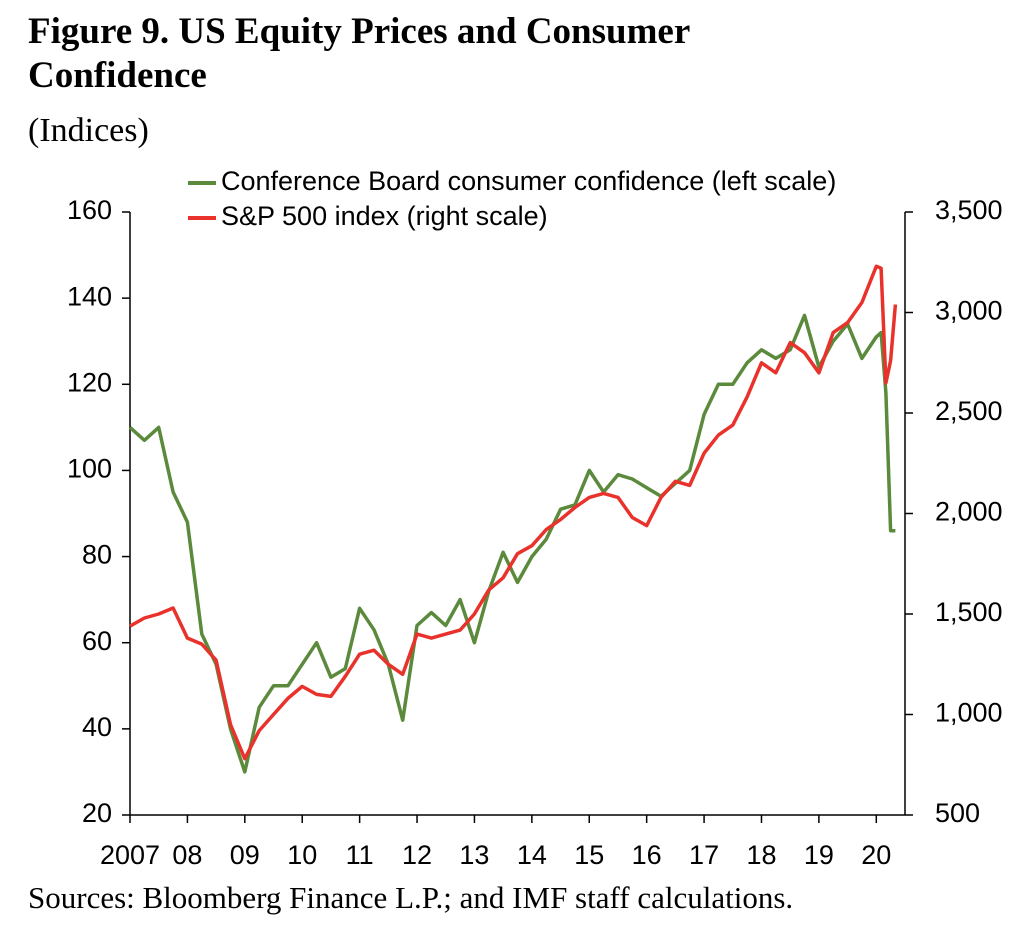 The width and height of the screenshot is (1024, 939). What do you see at coordinates (302, 855) in the screenshot?
I see `x-tick-label: 10` at bounding box center [302, 855].